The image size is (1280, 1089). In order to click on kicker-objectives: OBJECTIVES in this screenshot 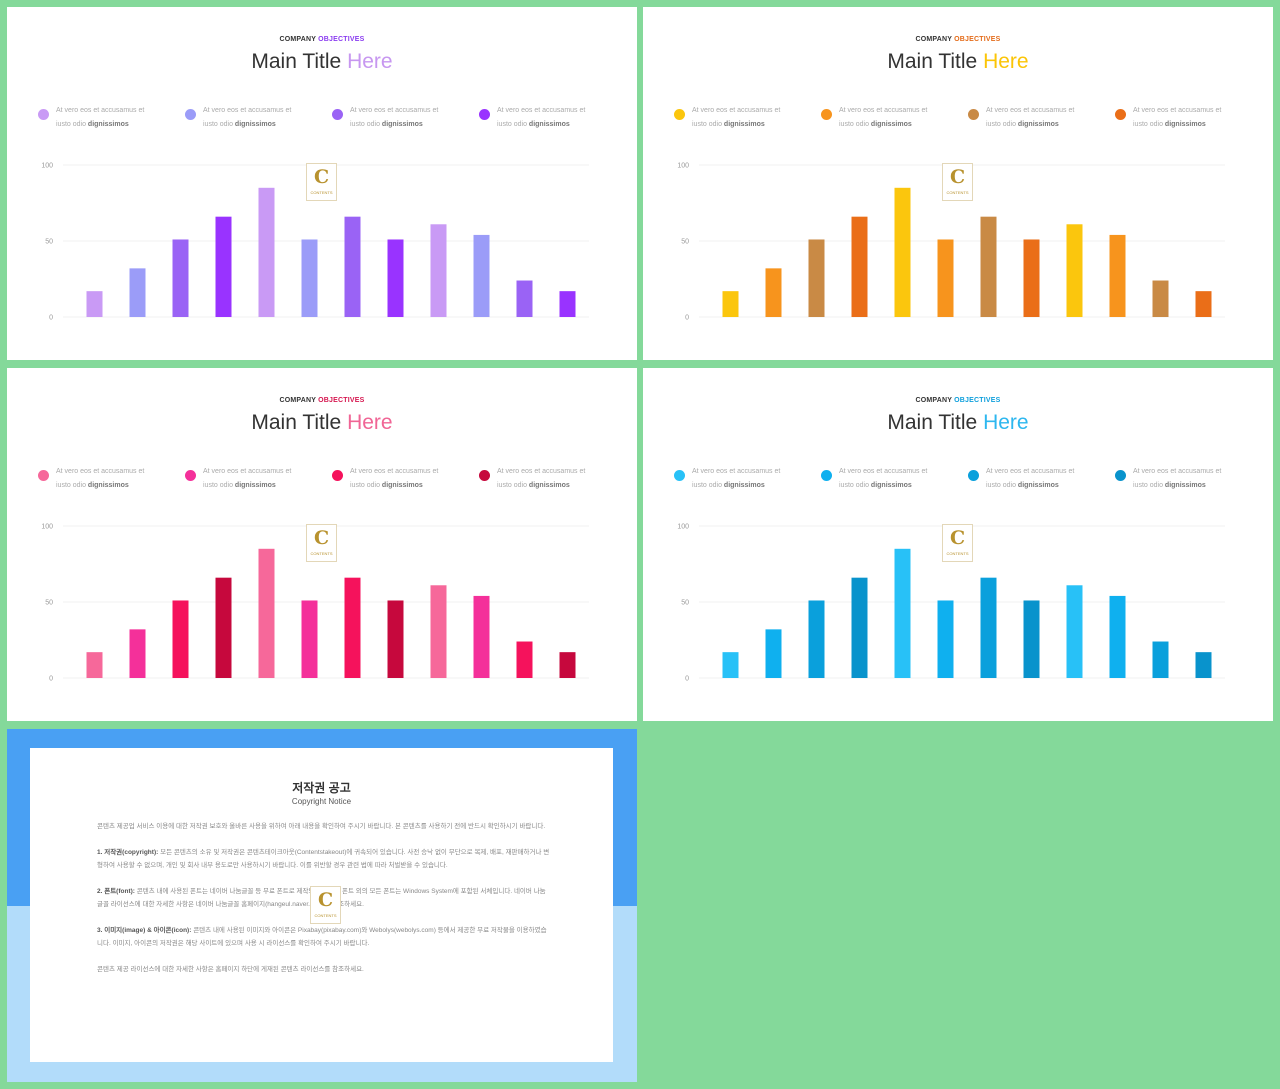, I will do `click(977, 400)`.